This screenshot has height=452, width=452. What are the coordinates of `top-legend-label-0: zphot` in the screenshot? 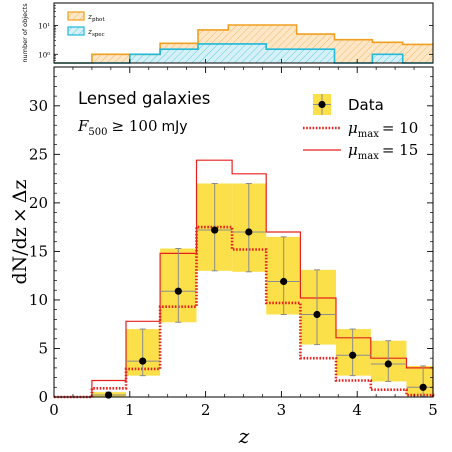 It's located at (96, 17).